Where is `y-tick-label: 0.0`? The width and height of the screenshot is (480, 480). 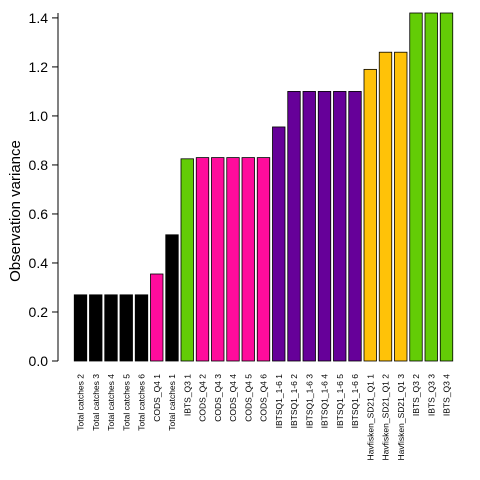 y-tick-label: 0.0 is located at coordinates (39, 361).